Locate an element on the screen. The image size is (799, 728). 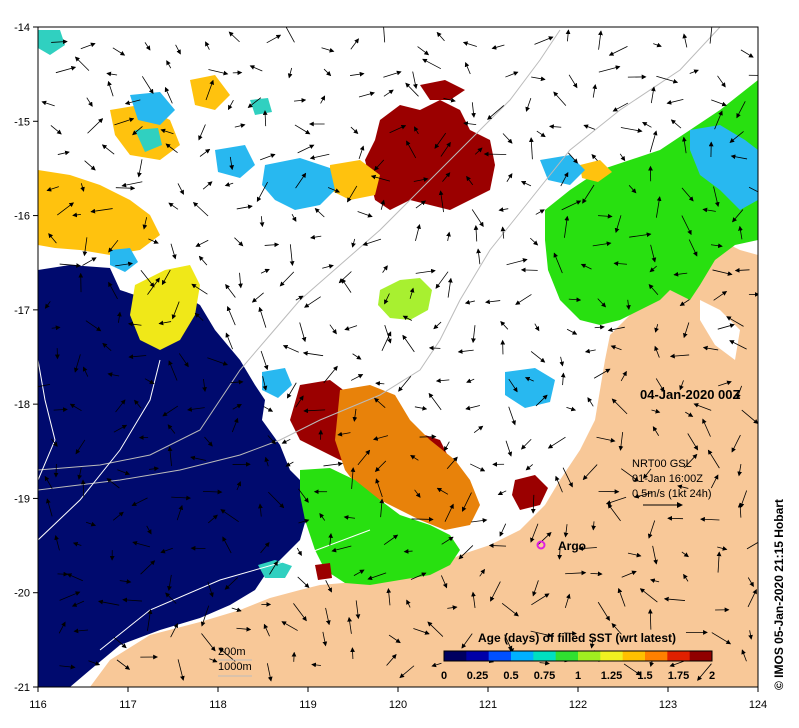
colorbar-title: Age (days) of filled SST (wrt latest) is located at coordinates (577, 638).